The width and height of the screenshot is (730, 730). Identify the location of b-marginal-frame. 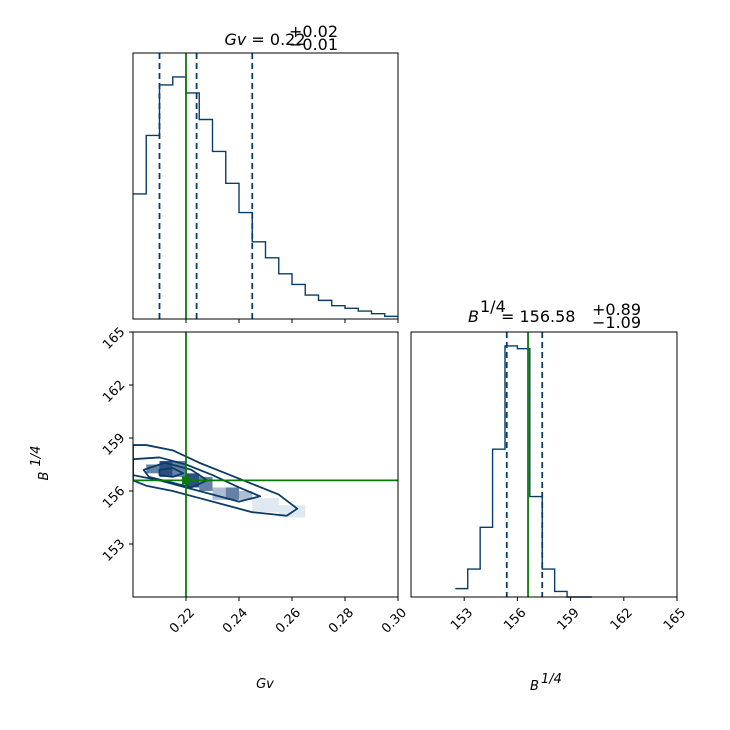
(544, 464).